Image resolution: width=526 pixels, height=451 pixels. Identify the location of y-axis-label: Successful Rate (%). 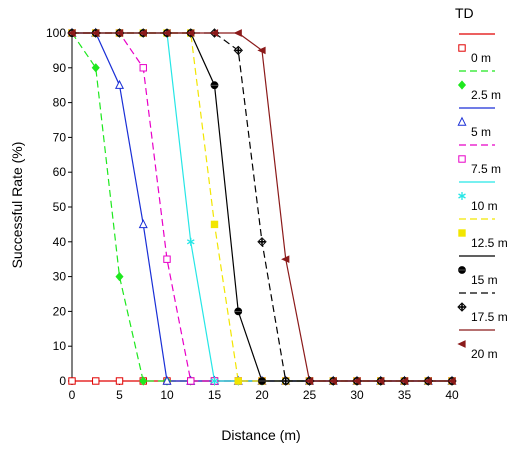
(17, 205).